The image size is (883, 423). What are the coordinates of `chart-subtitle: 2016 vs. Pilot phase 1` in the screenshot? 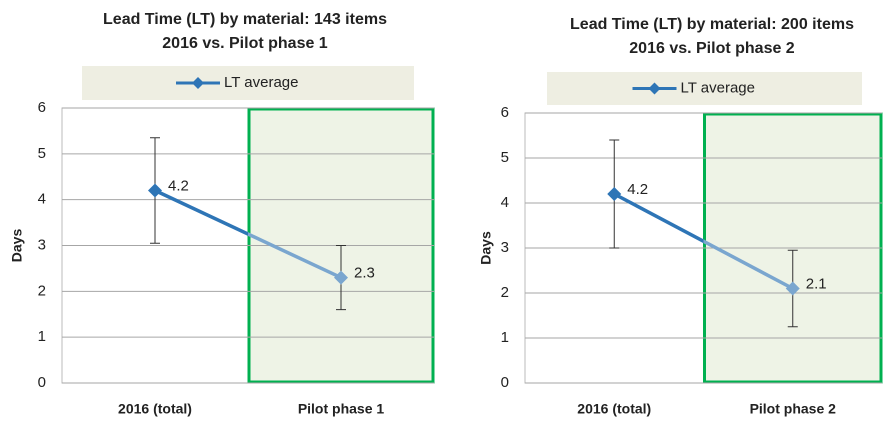 It's located at (245, 43).